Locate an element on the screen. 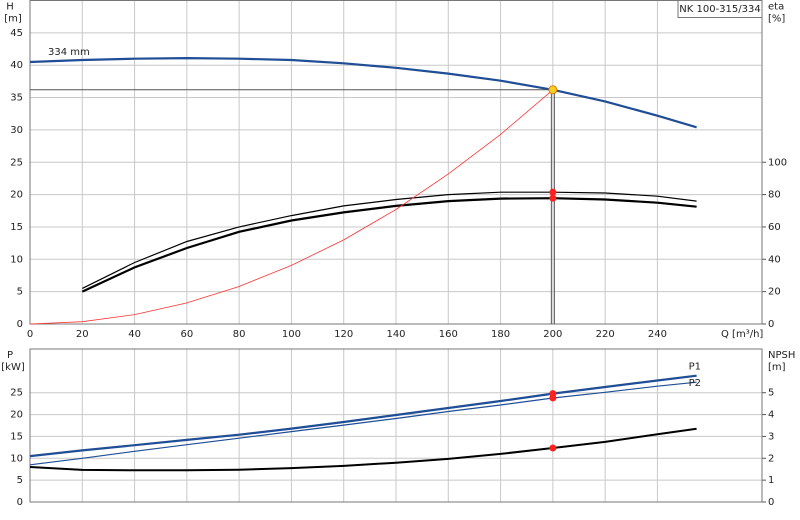 The image size is (800, 520). x-tick-label: 160 is located at coordinates (448, 334).